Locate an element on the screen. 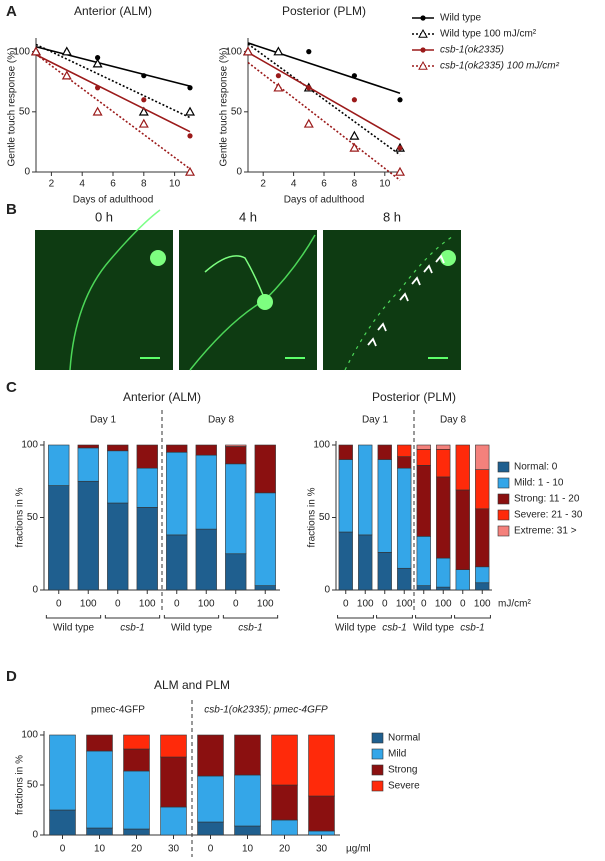 The height and width of the screenshot is (861, 605). legend-label: csb-1(ok2335) is located at coordinates (472, 50).